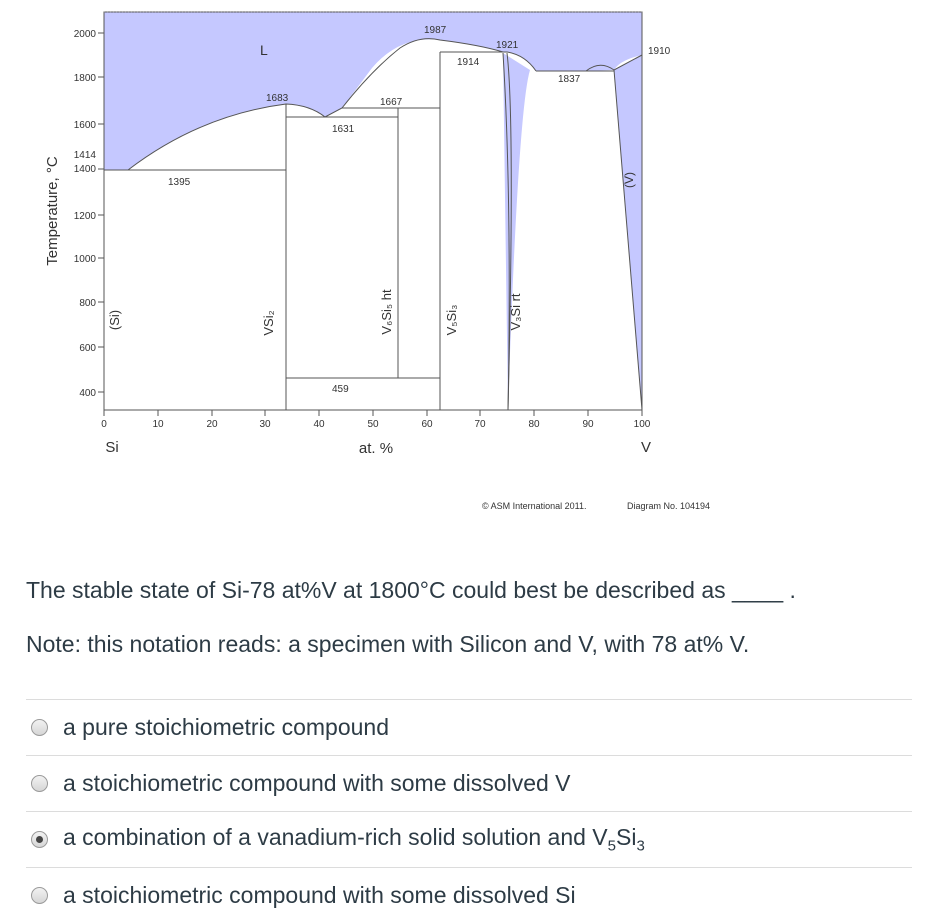 The image size is (939, 923). I want to click on temp-label: 1921, so click(507, 45).